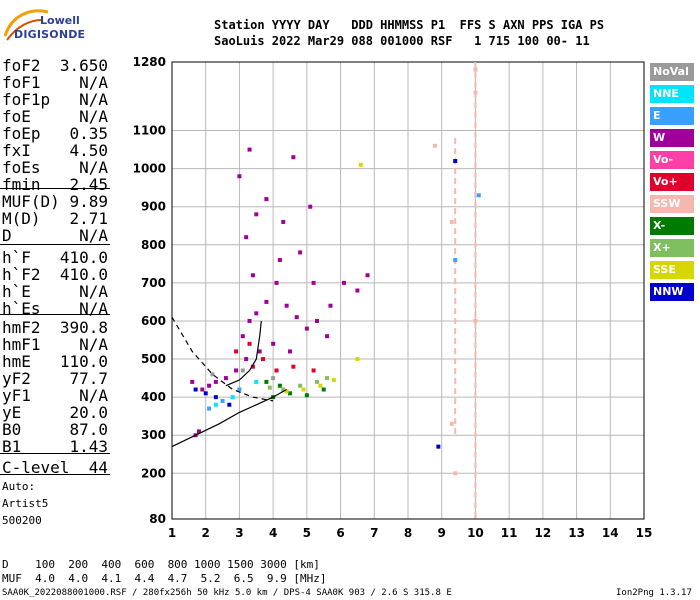 This screenshot has height=600, width=700. Describe the element at coordinates (55, 291) in the screenshot. I see `param-row: h`E N/A` at that location.